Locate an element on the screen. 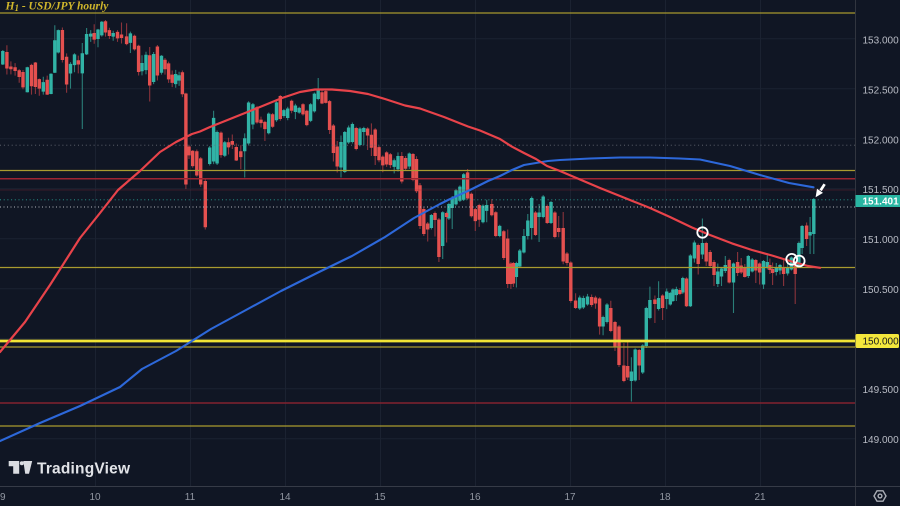 Image resolution: width=900 pixels, height=506 pixels. svg-text: 151.500 is located at coordinates (881, 190).